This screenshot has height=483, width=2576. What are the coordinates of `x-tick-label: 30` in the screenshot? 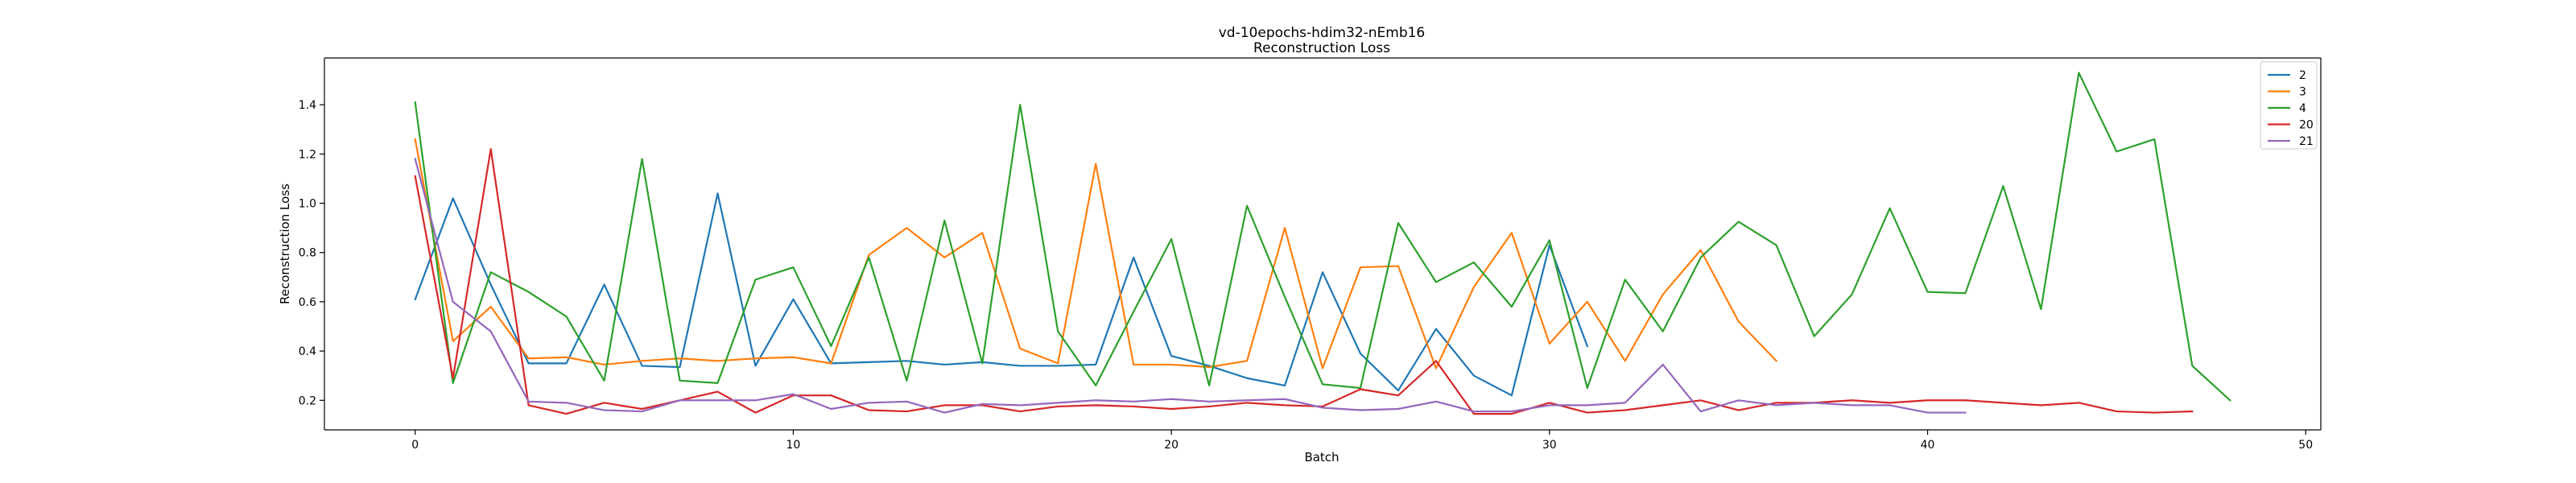 It's located at (1549, 445).